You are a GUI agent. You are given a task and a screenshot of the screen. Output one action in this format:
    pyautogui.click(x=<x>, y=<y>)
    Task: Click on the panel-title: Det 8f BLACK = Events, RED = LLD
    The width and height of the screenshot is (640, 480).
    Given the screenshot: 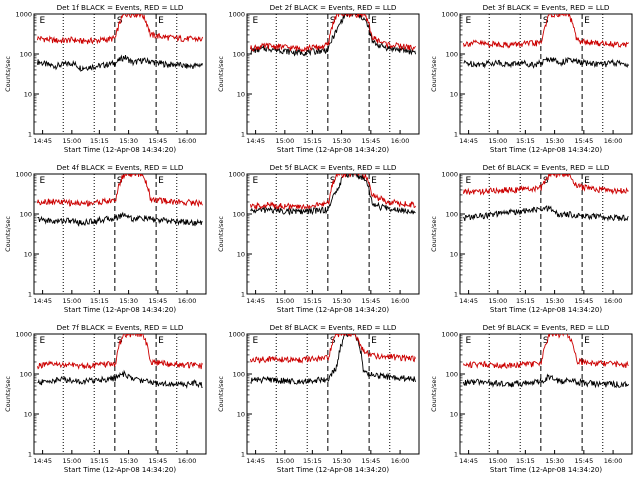 What is the action you would take?
    pyautogui.click(x=333, y=327)
    